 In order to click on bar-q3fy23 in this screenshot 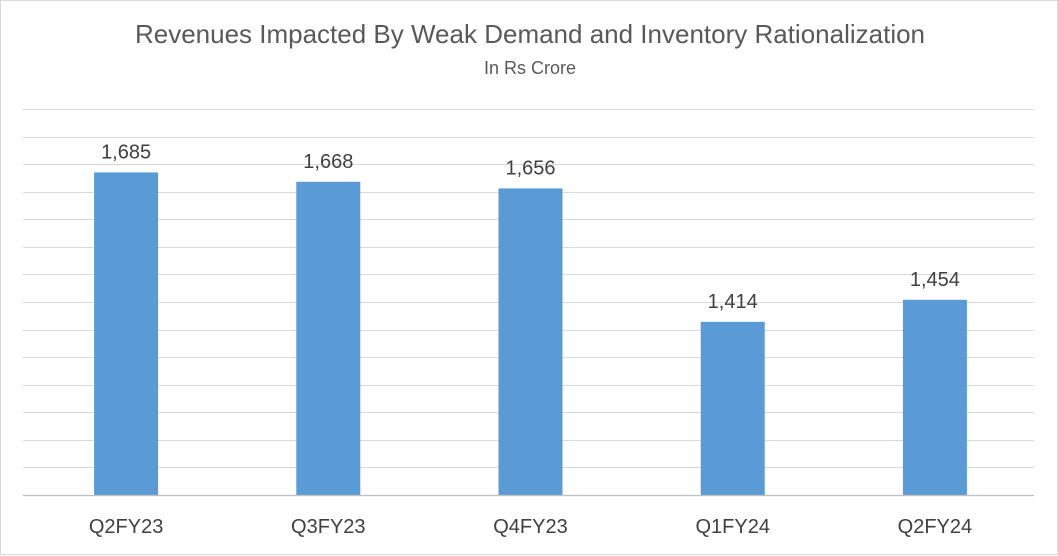, I will do `click(328, 338)`.